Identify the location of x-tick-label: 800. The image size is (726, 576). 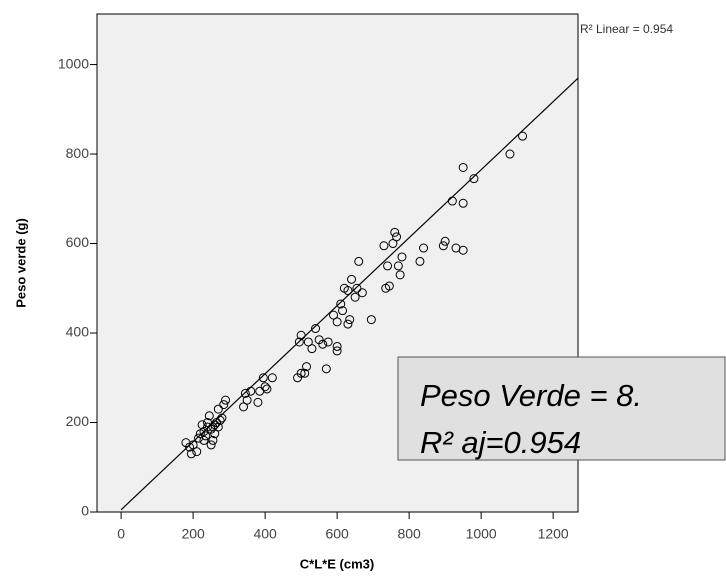
(409, 534).